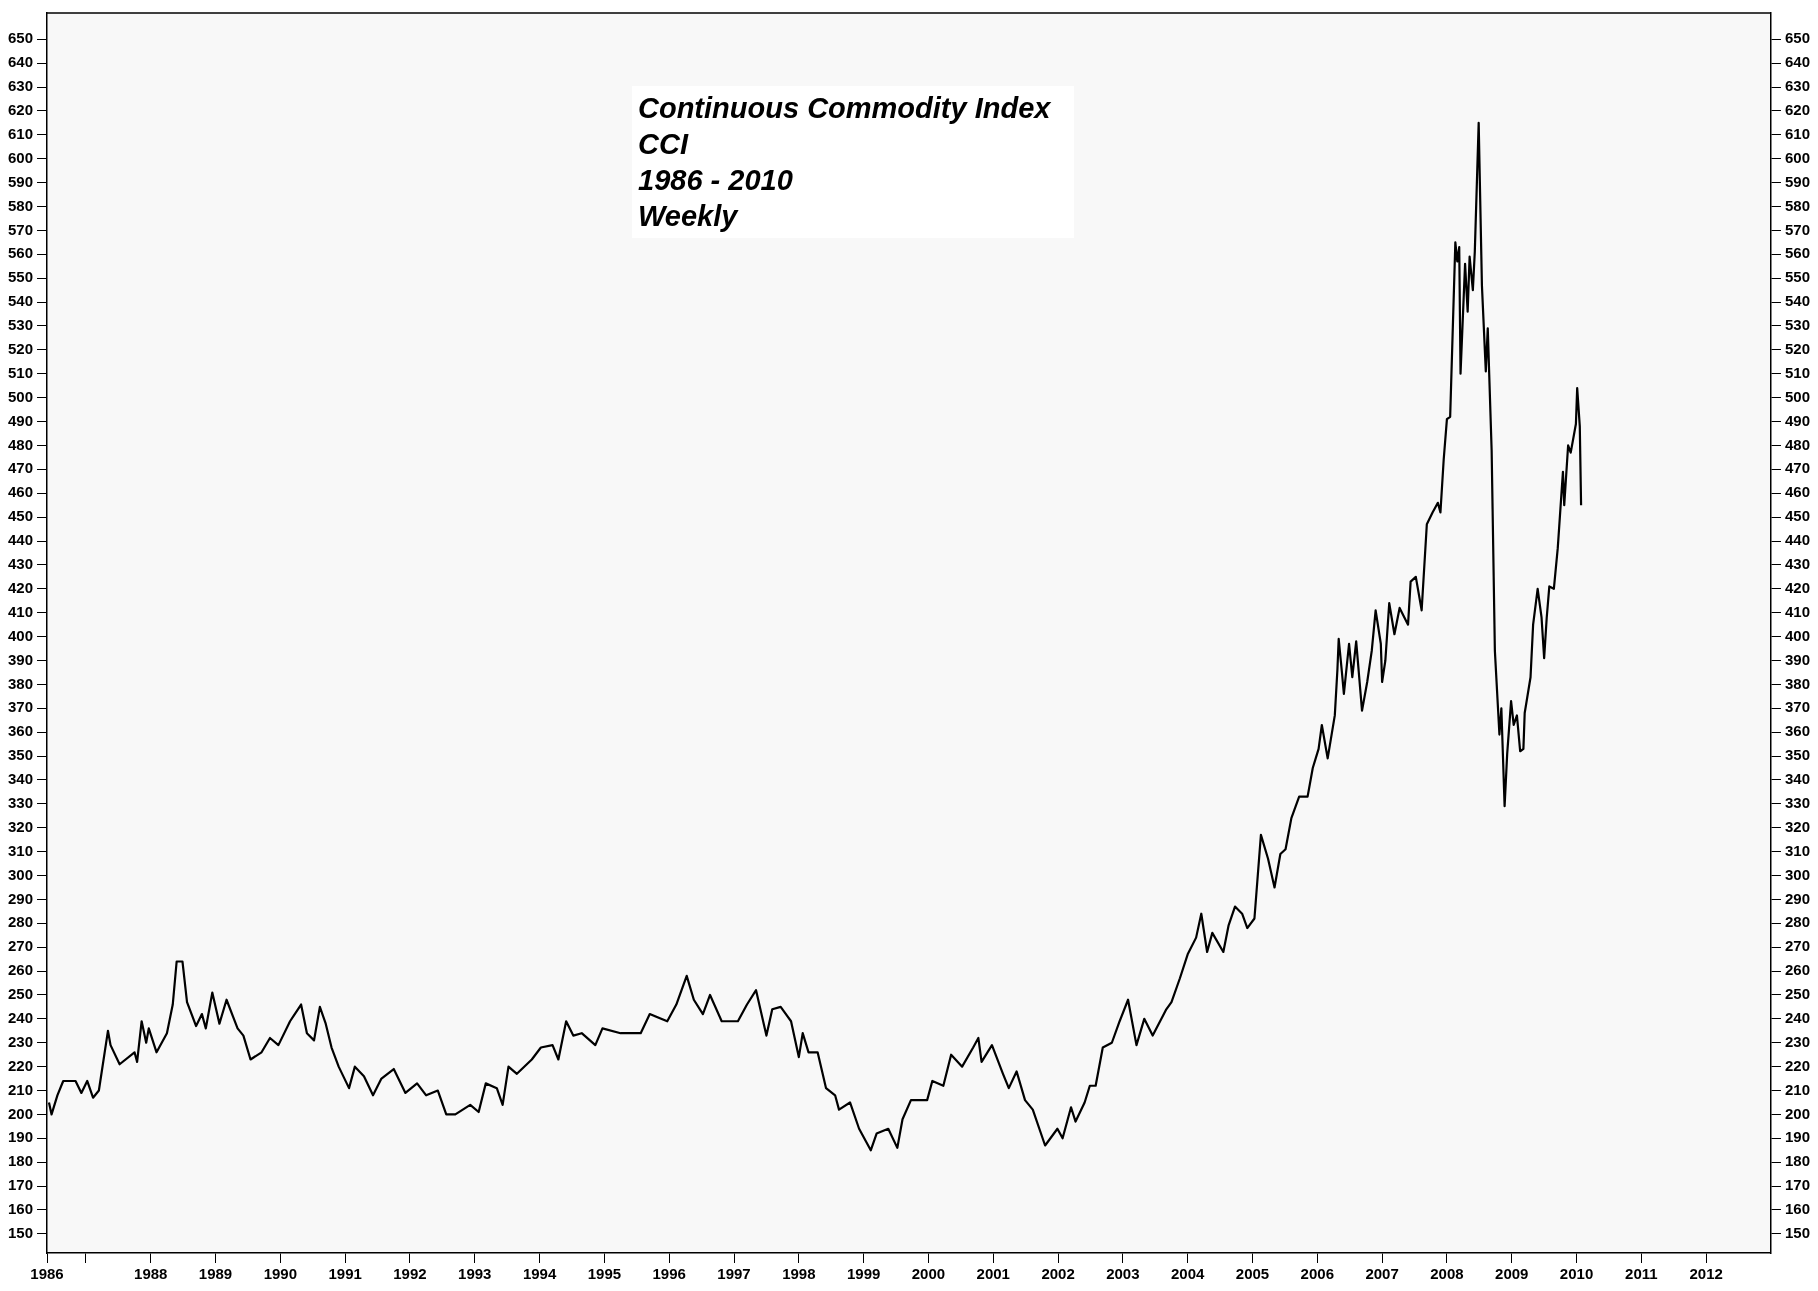 This screenshot has width=1818, height=1291. I want to click on y-tick-label: 490, so click(21, 420).